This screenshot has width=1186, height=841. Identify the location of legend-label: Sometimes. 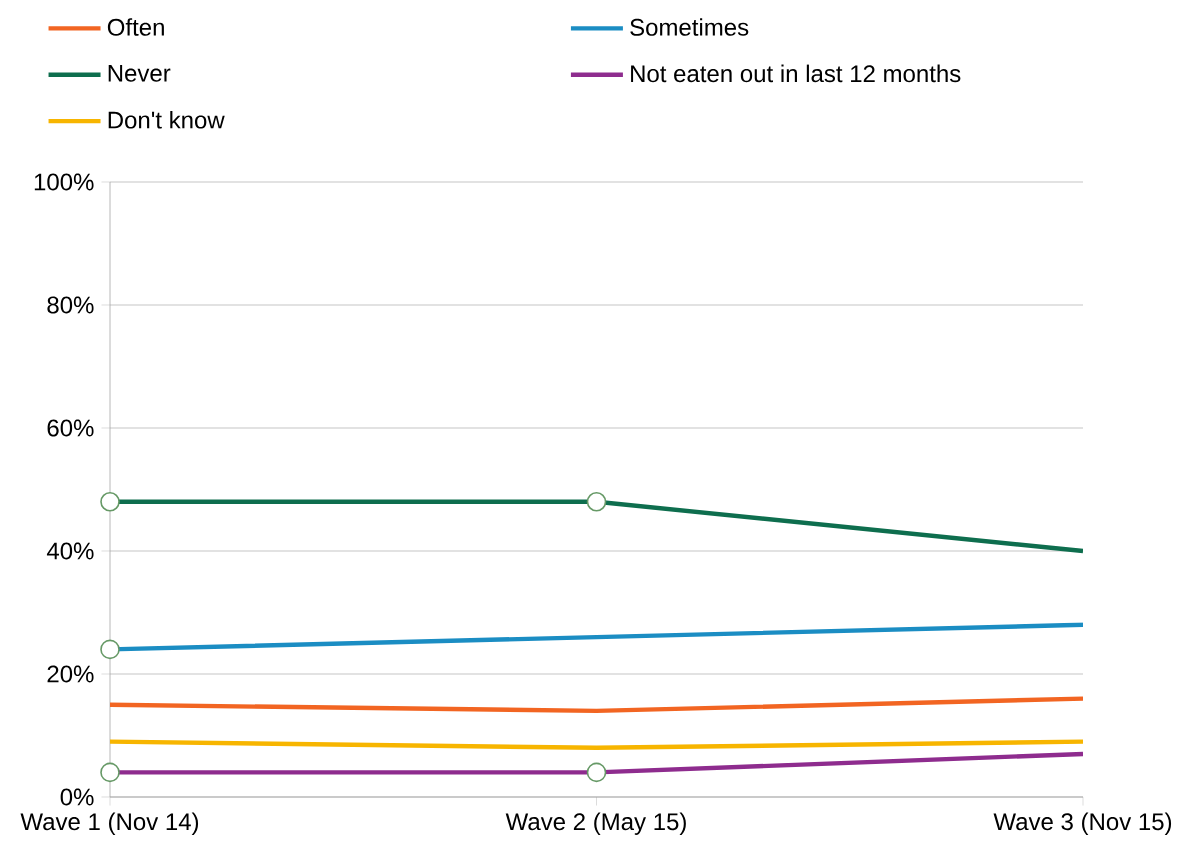
(689, 27).